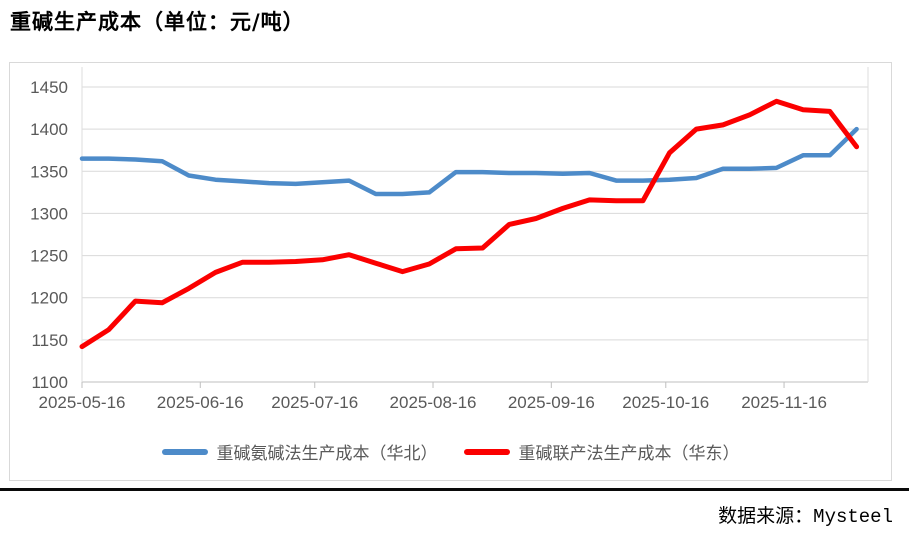  What do you see at coordinates (433, 402) in the screenshot?
I see `x-axis-label: 2025-08-16` at bounding box center [433, 402].